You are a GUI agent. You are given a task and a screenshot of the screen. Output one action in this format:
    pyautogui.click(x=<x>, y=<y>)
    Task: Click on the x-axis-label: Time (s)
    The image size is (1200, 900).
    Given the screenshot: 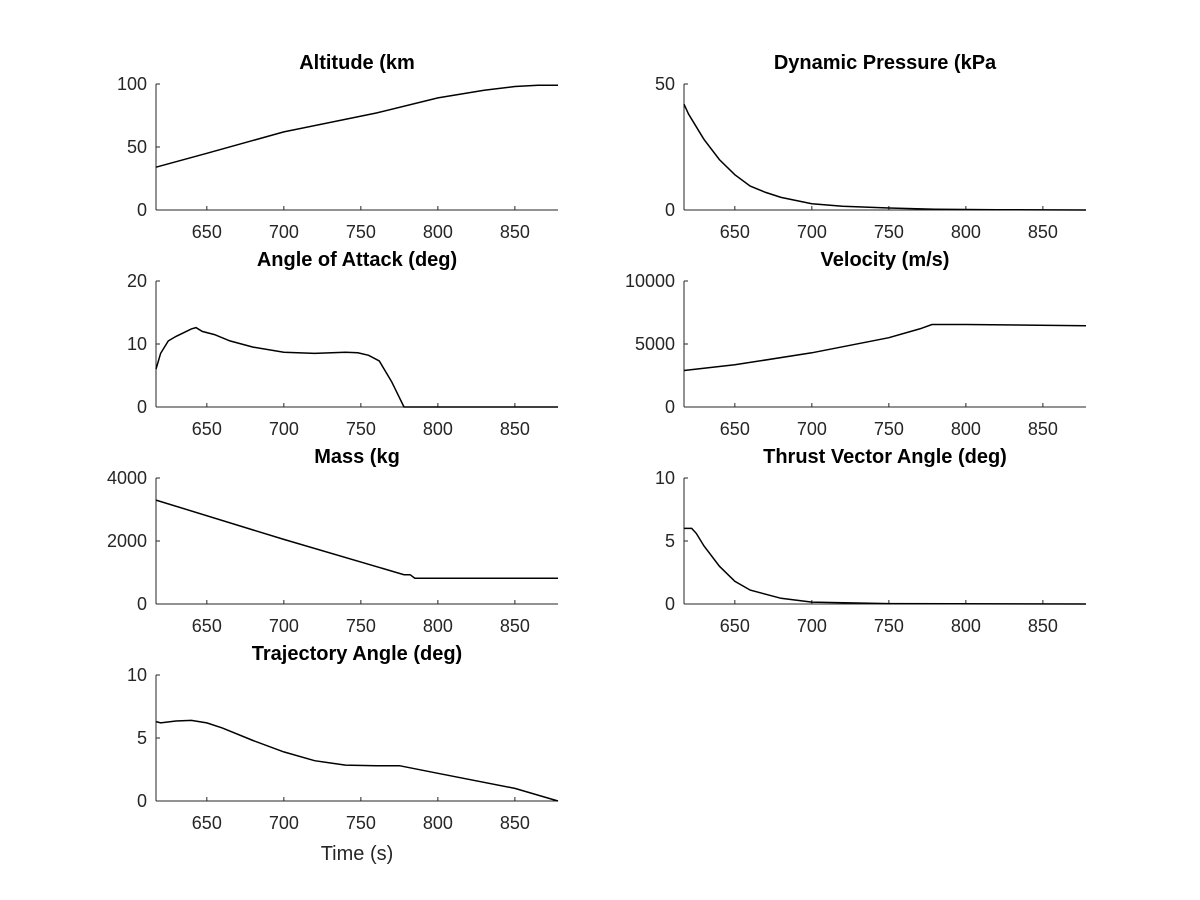 What is the action you would take?
    pyautogui.click(x=357, y=854)
    